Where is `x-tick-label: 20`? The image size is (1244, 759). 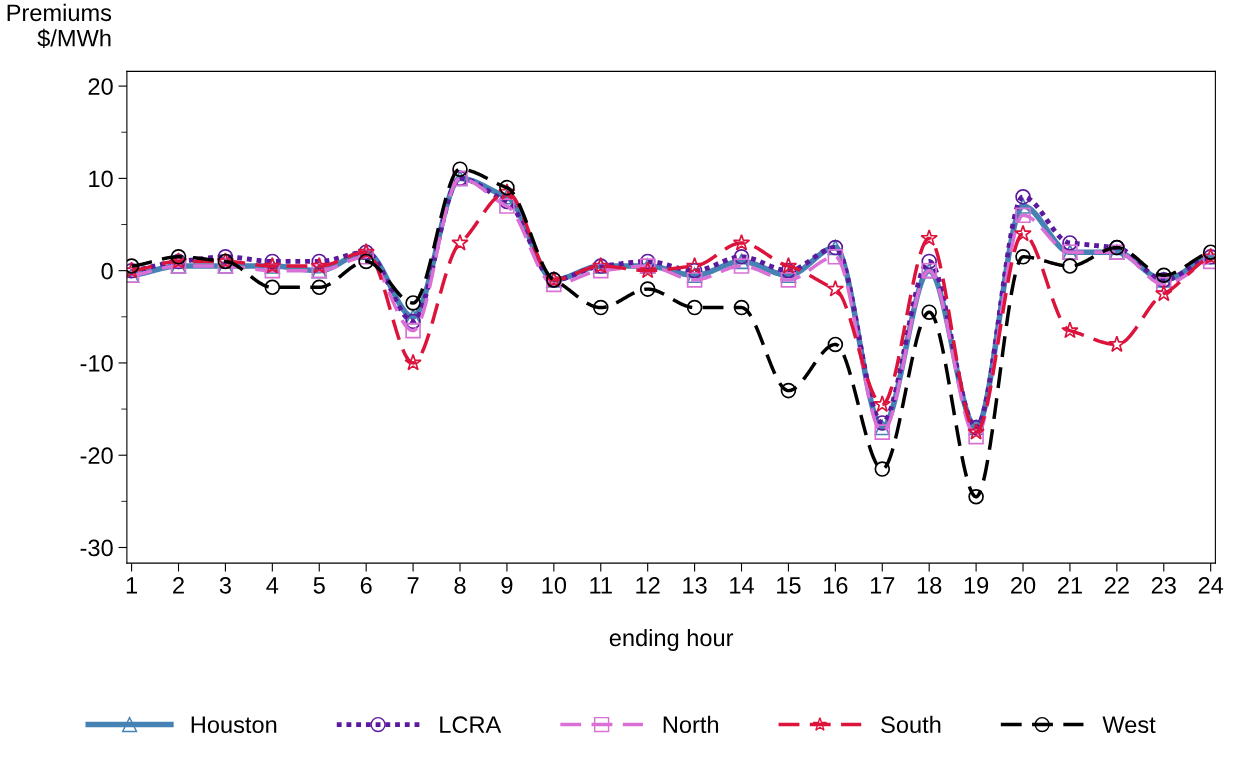 x-tick-label: 20 is located at coordinates (1023, 585).